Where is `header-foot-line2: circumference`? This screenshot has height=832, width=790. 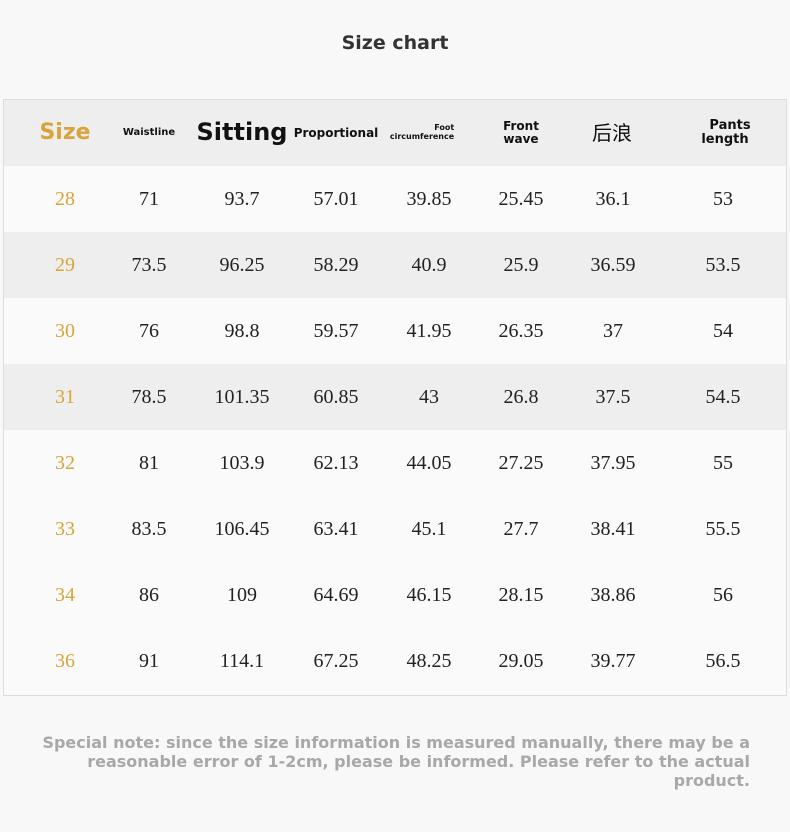 header-foot-line2: circumference is located at coordinates (422, 136).